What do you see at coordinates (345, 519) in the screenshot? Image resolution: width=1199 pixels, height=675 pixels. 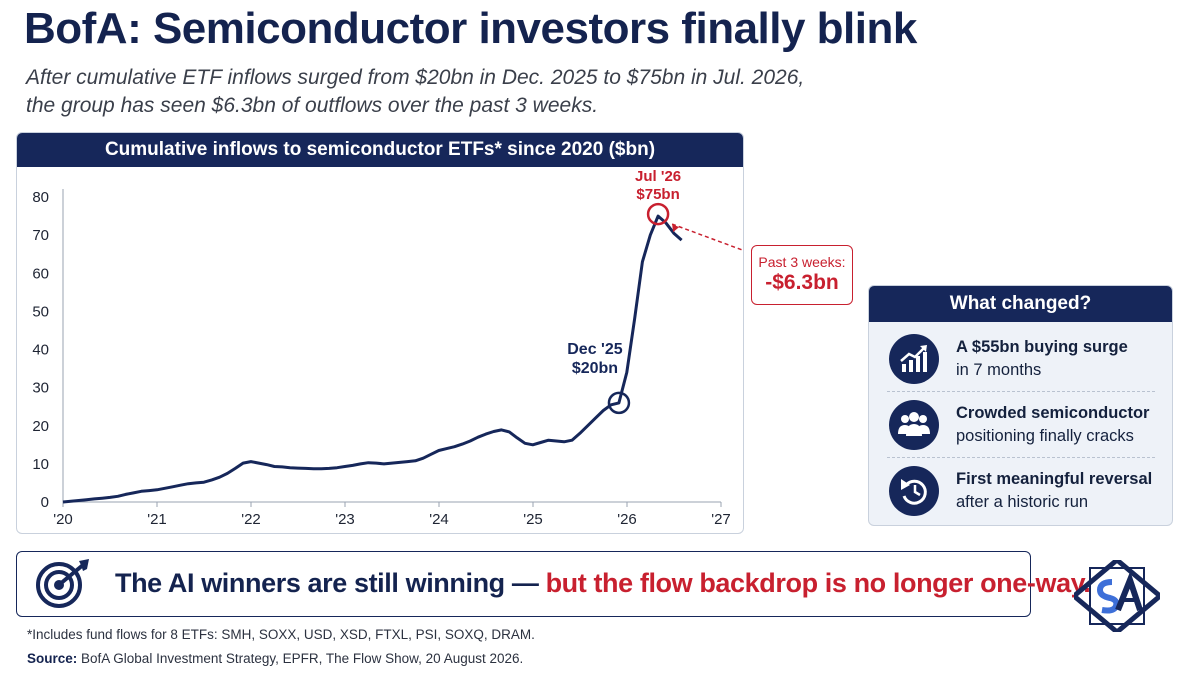 I see `x-tick-label: '23` at bounding box center [345, 519].